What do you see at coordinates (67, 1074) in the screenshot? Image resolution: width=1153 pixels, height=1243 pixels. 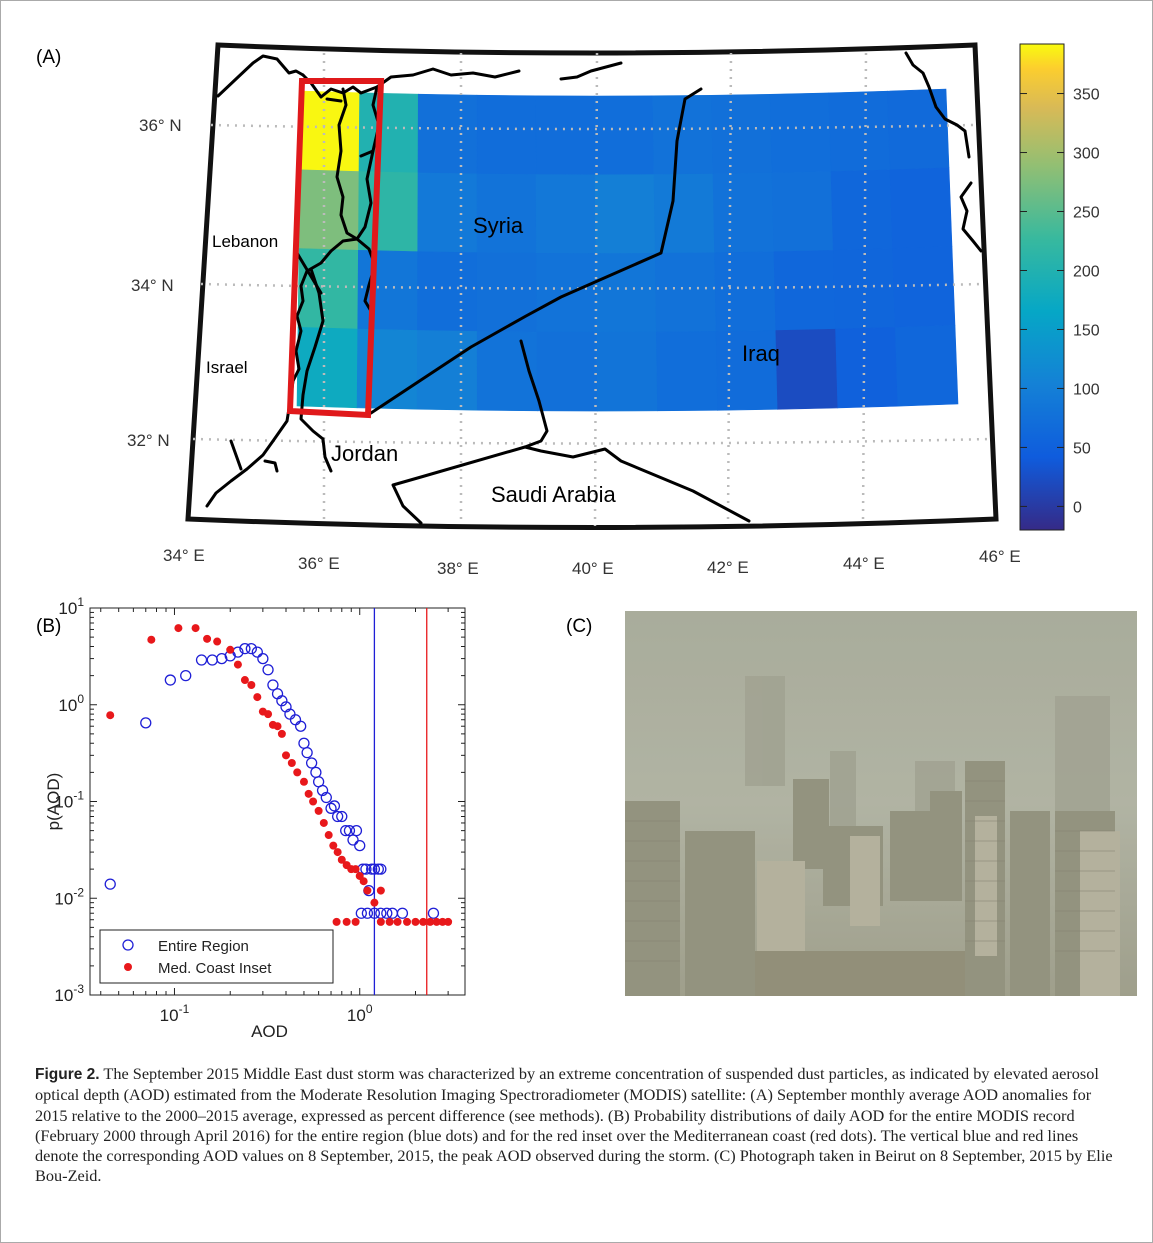 I see `caption-label: Figure 2.` at bounding box center [67, 1074].